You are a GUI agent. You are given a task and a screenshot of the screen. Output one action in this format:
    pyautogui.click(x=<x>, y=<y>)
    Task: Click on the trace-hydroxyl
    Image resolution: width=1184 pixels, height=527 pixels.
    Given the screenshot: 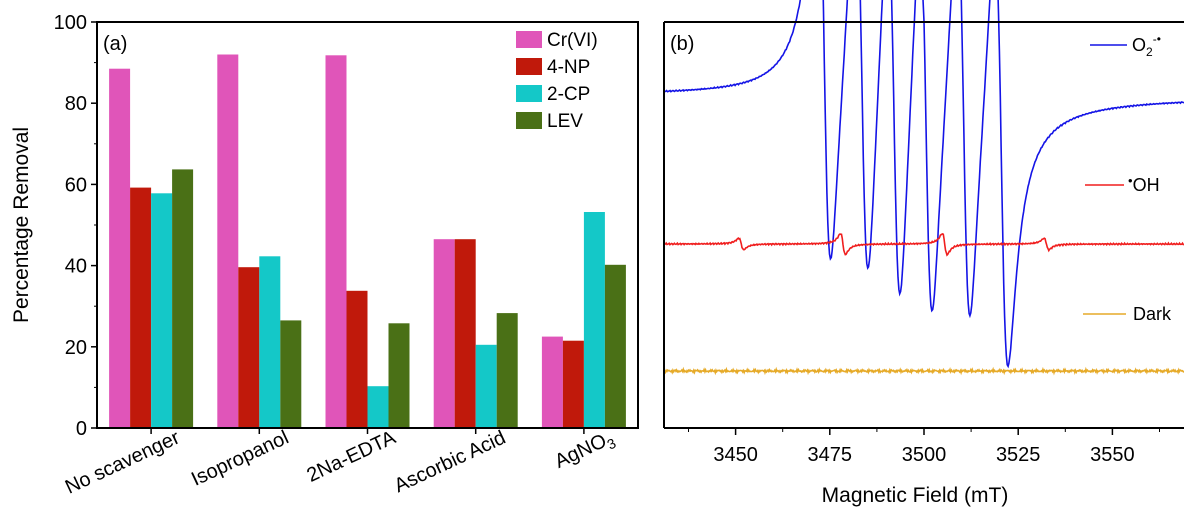 What is the action you would take?
    pyautogui.click(x=924, y=245)
    